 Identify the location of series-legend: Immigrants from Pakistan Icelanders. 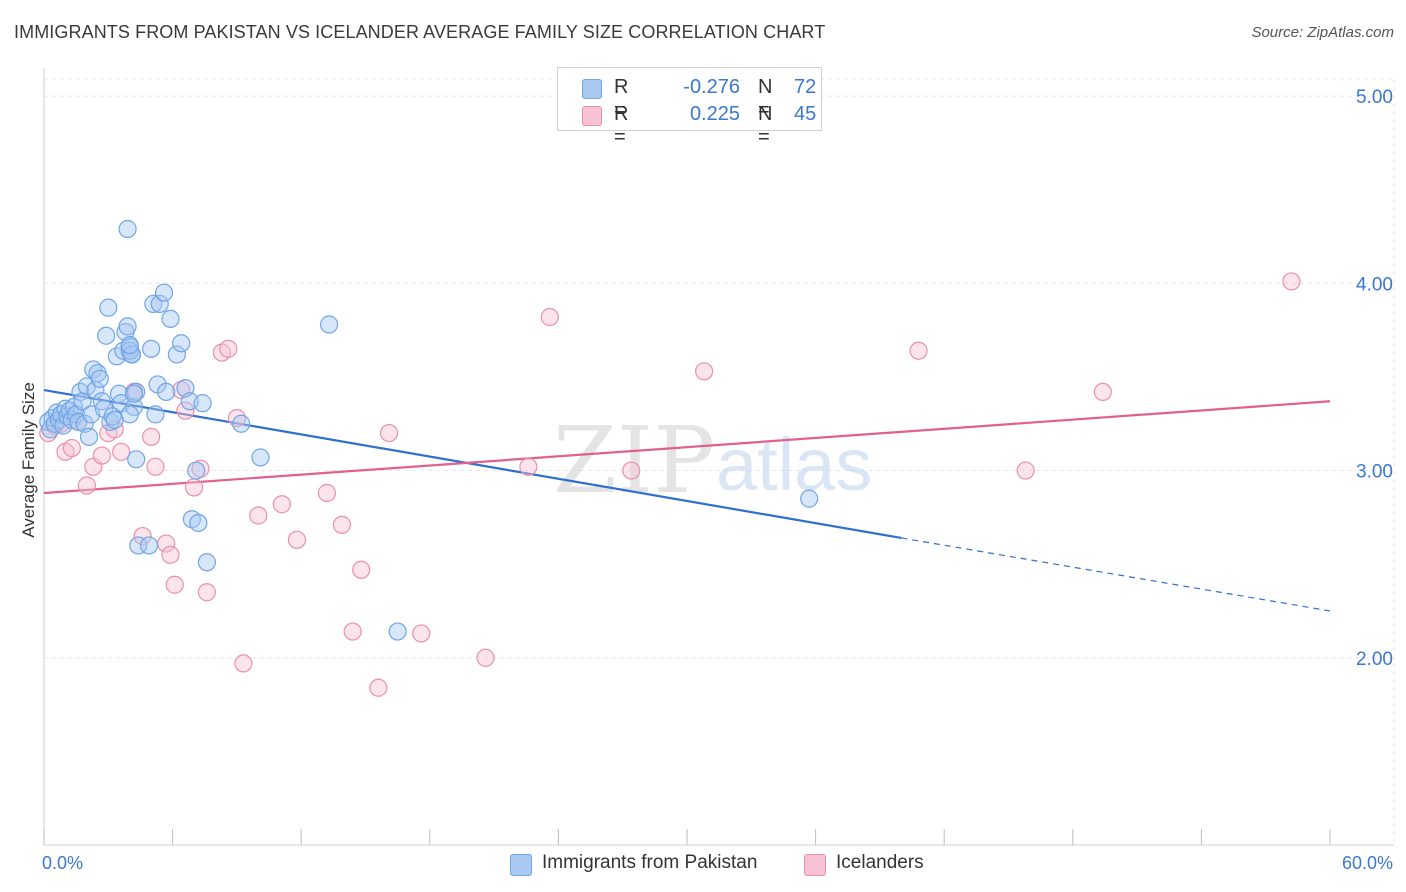
(703, 865).